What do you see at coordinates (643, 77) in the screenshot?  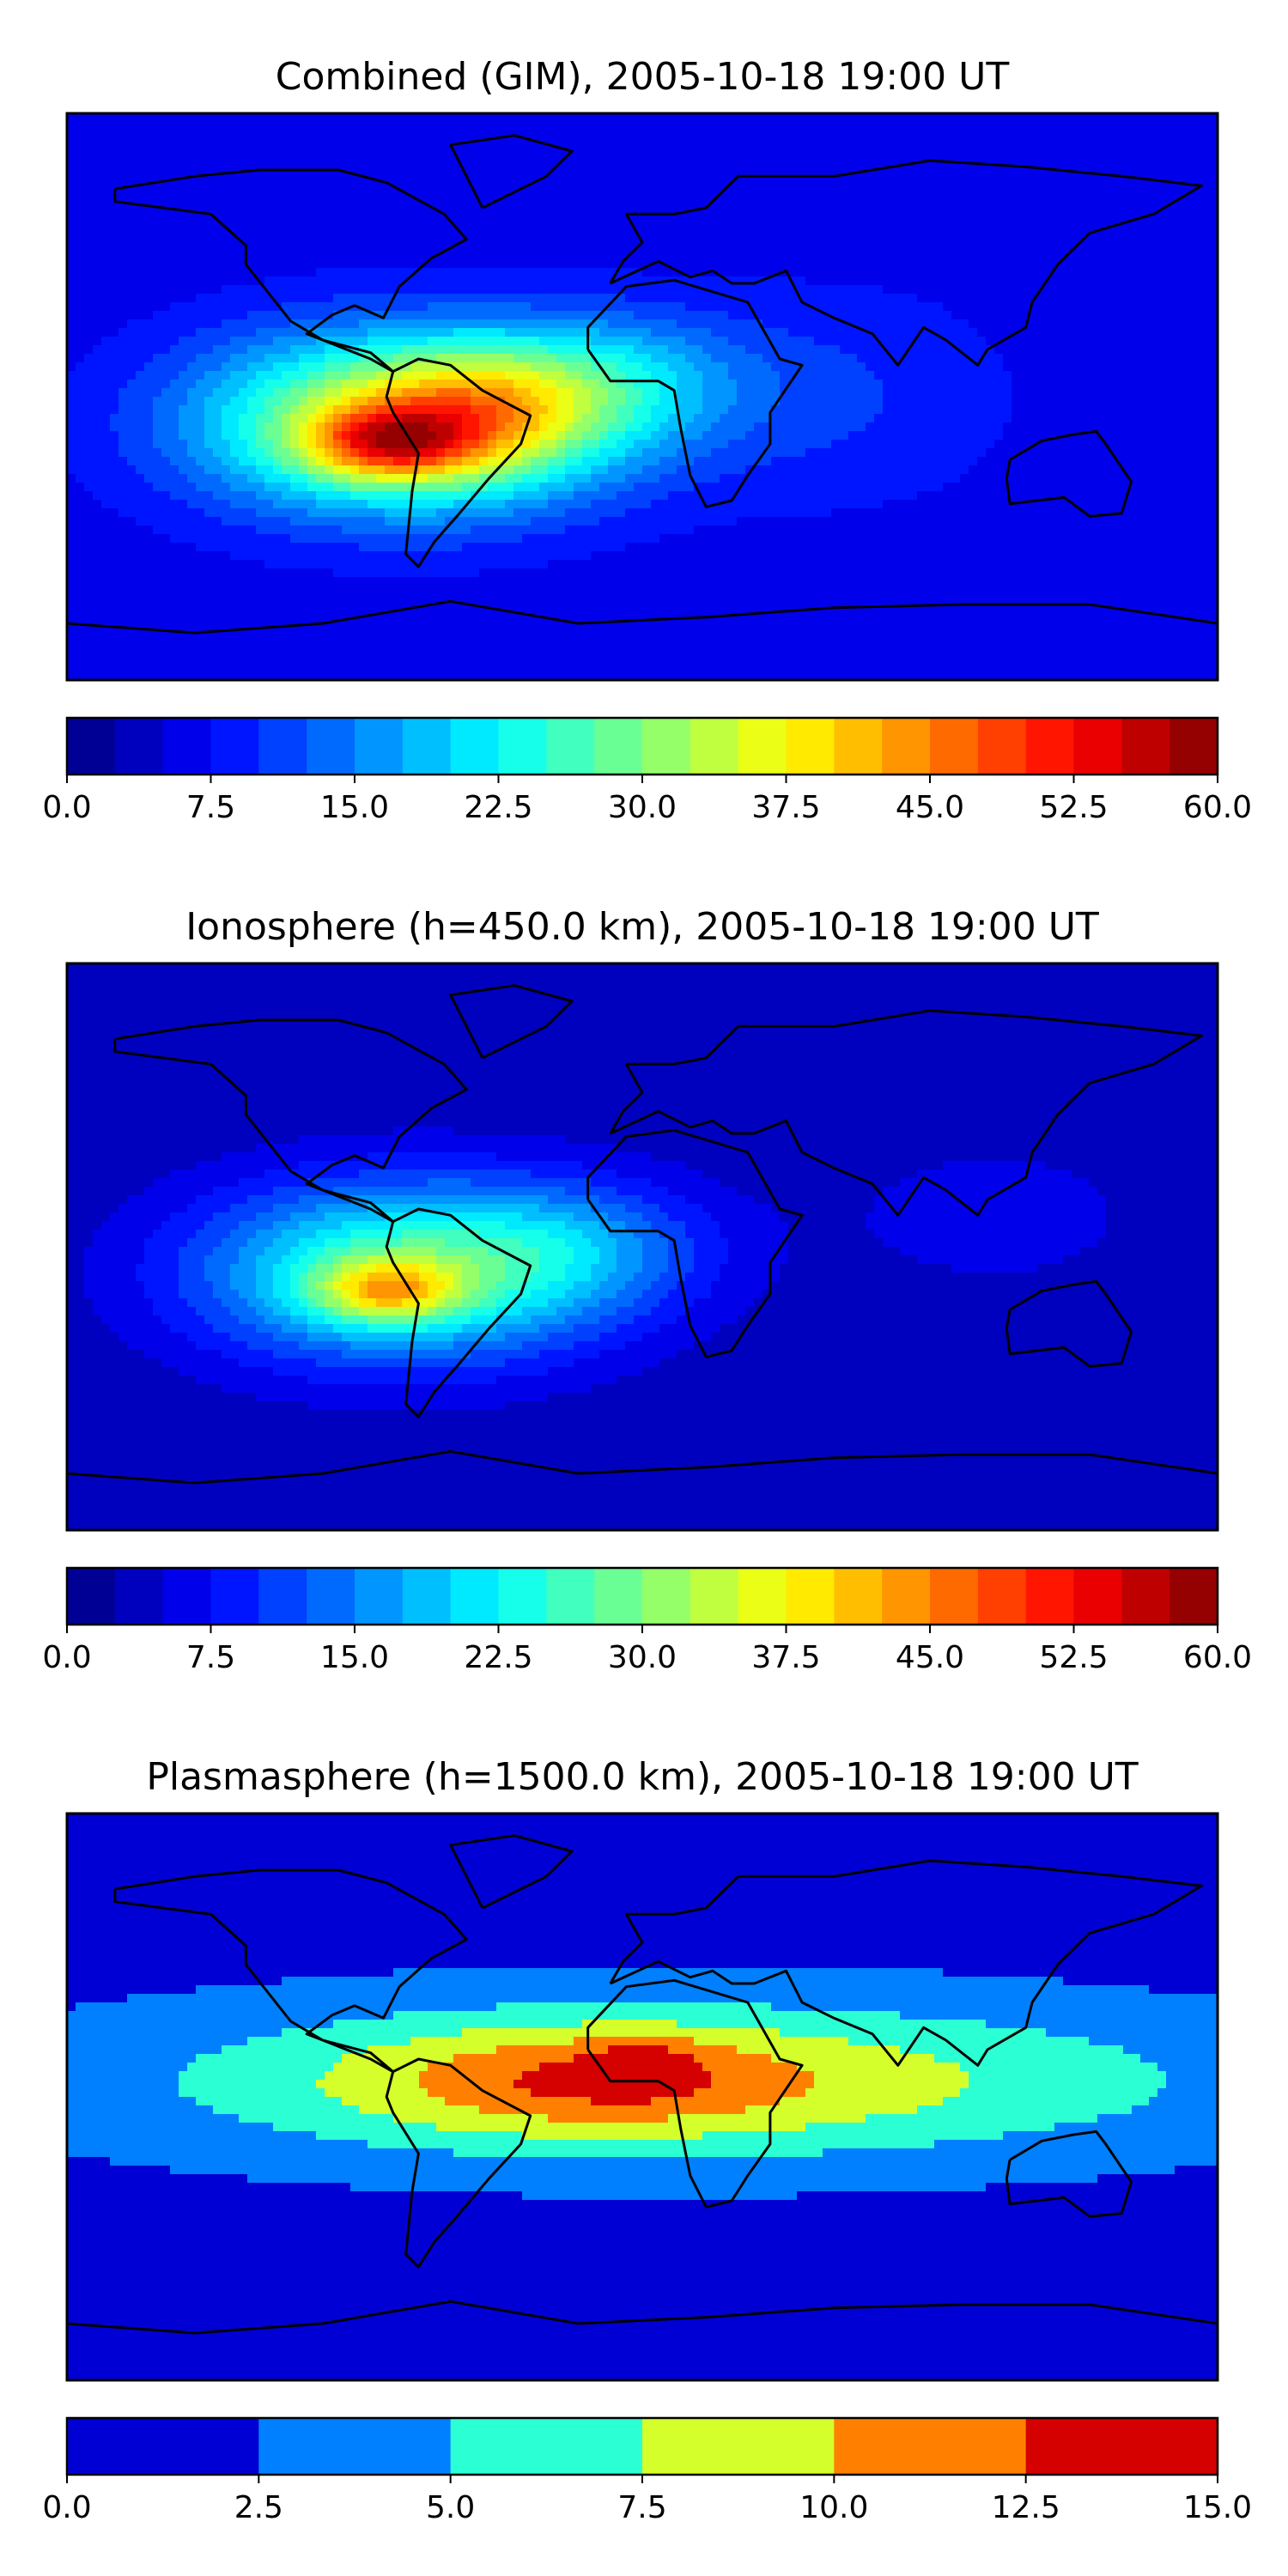 I see `panel-title: Combined (GIM), 2005-10-18 19:00 UT` at bounding box center [643, 77].